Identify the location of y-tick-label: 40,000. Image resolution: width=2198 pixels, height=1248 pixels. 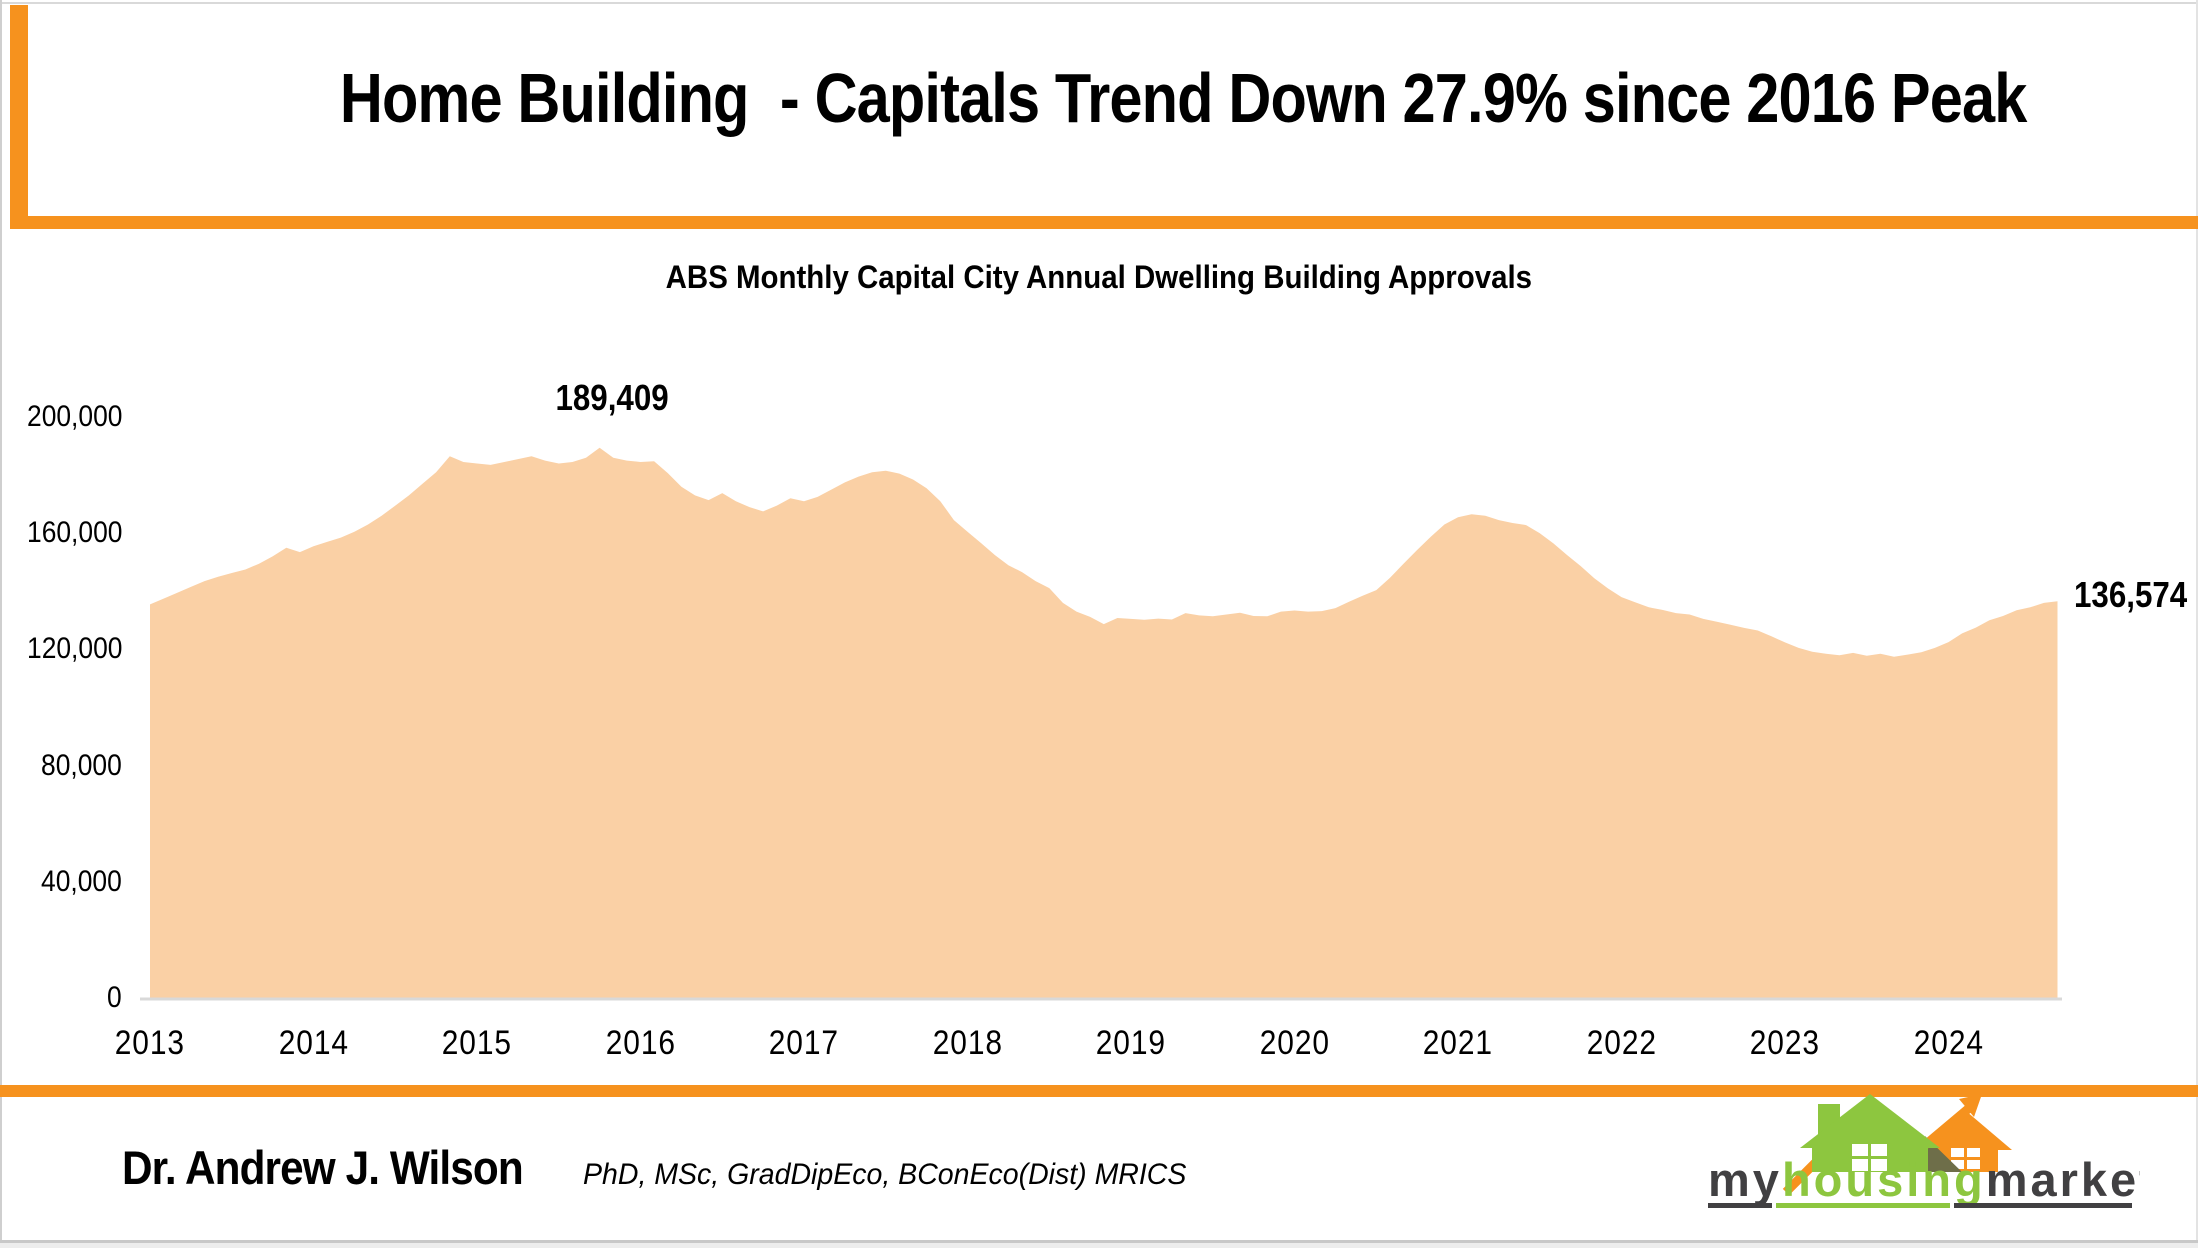
(81, 881).